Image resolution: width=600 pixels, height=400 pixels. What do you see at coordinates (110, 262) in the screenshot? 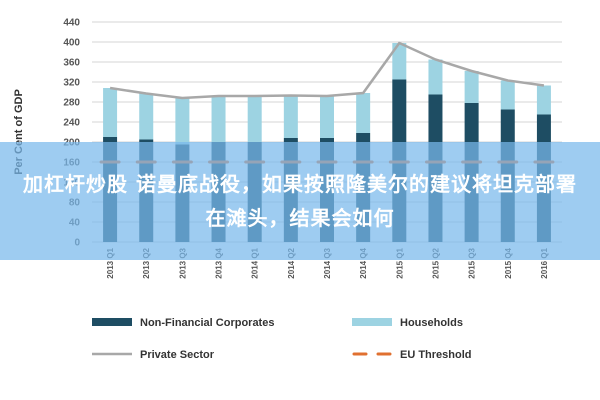
I see `x-tick-label: 2013 Q1` at bounding box center [110, 262].